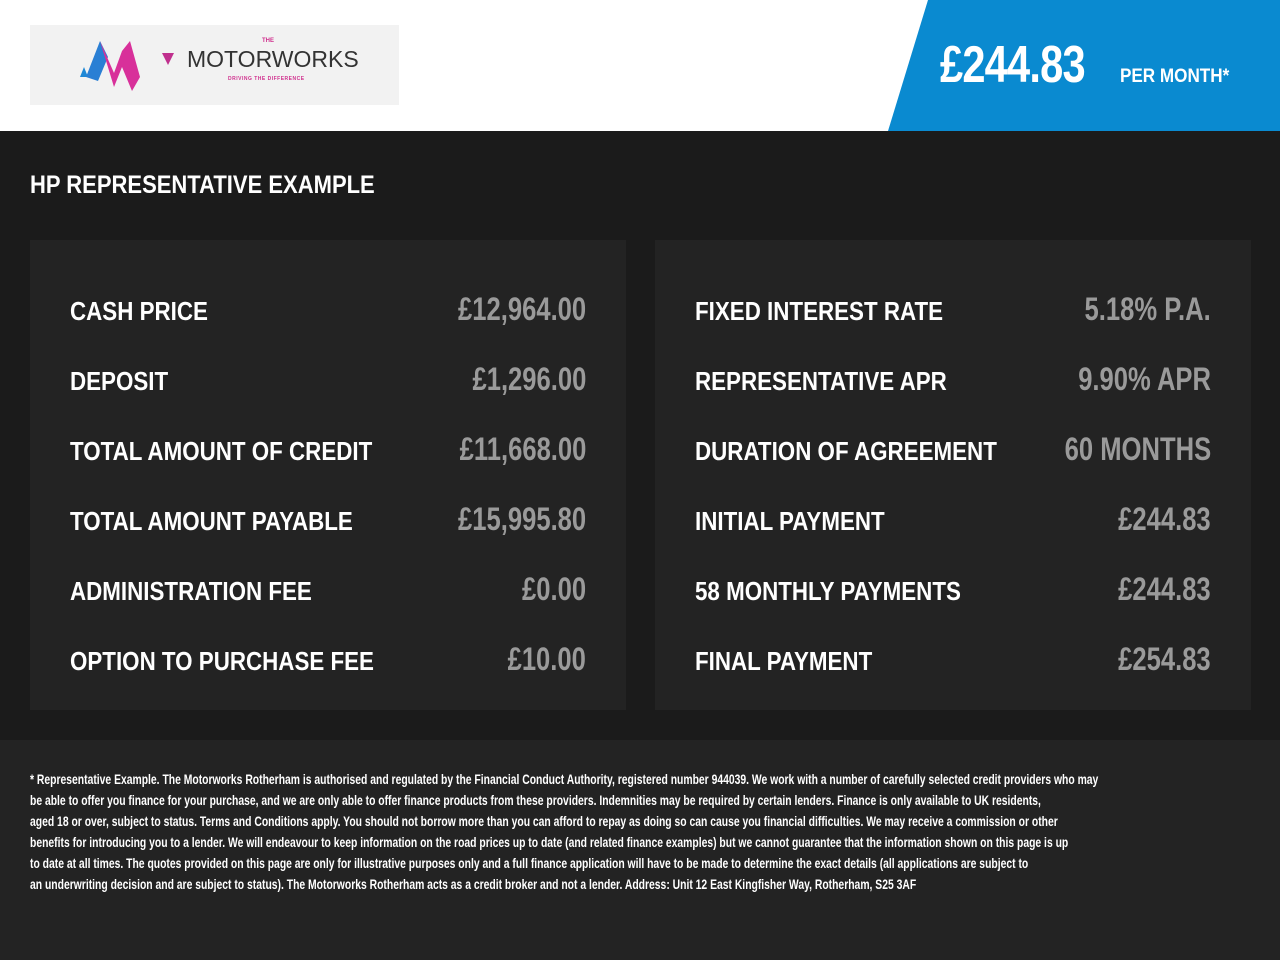  What do you see at coordinates (953, 520) in the screenshot?
I see `finance-row: INITIAL PAYMENT £244.83` at bounding box center [953, 520].